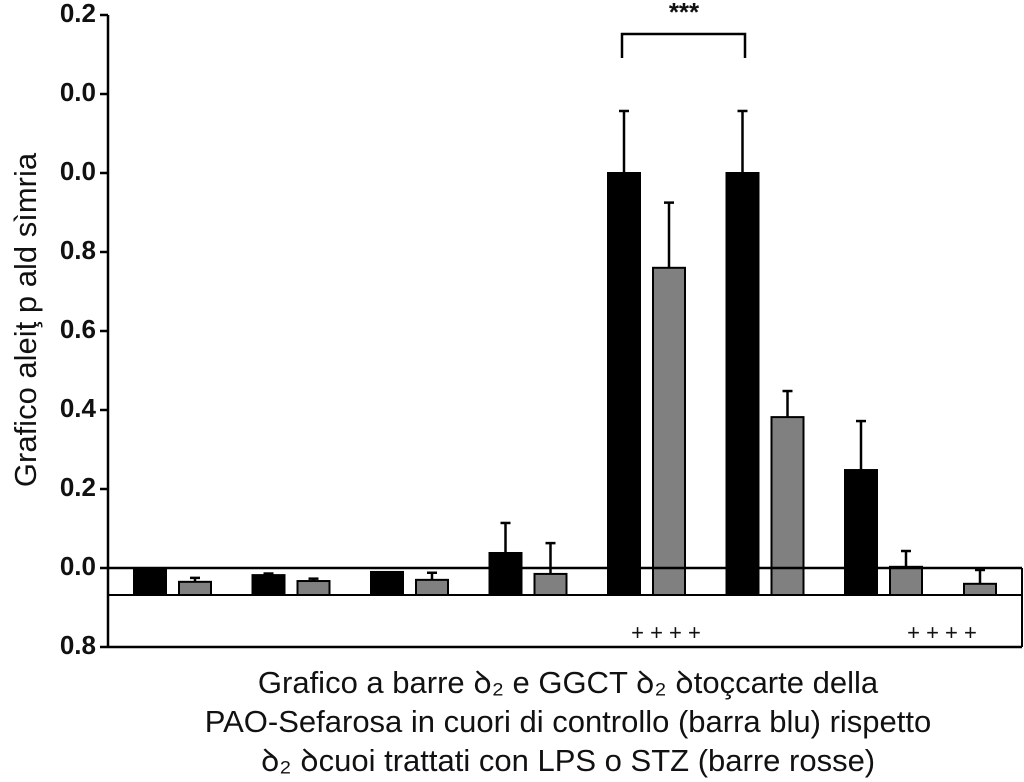 The image size is (1024, 782). Describe the element at coordinates (683, 45) in the screenshot. I see `bracket` at that location.